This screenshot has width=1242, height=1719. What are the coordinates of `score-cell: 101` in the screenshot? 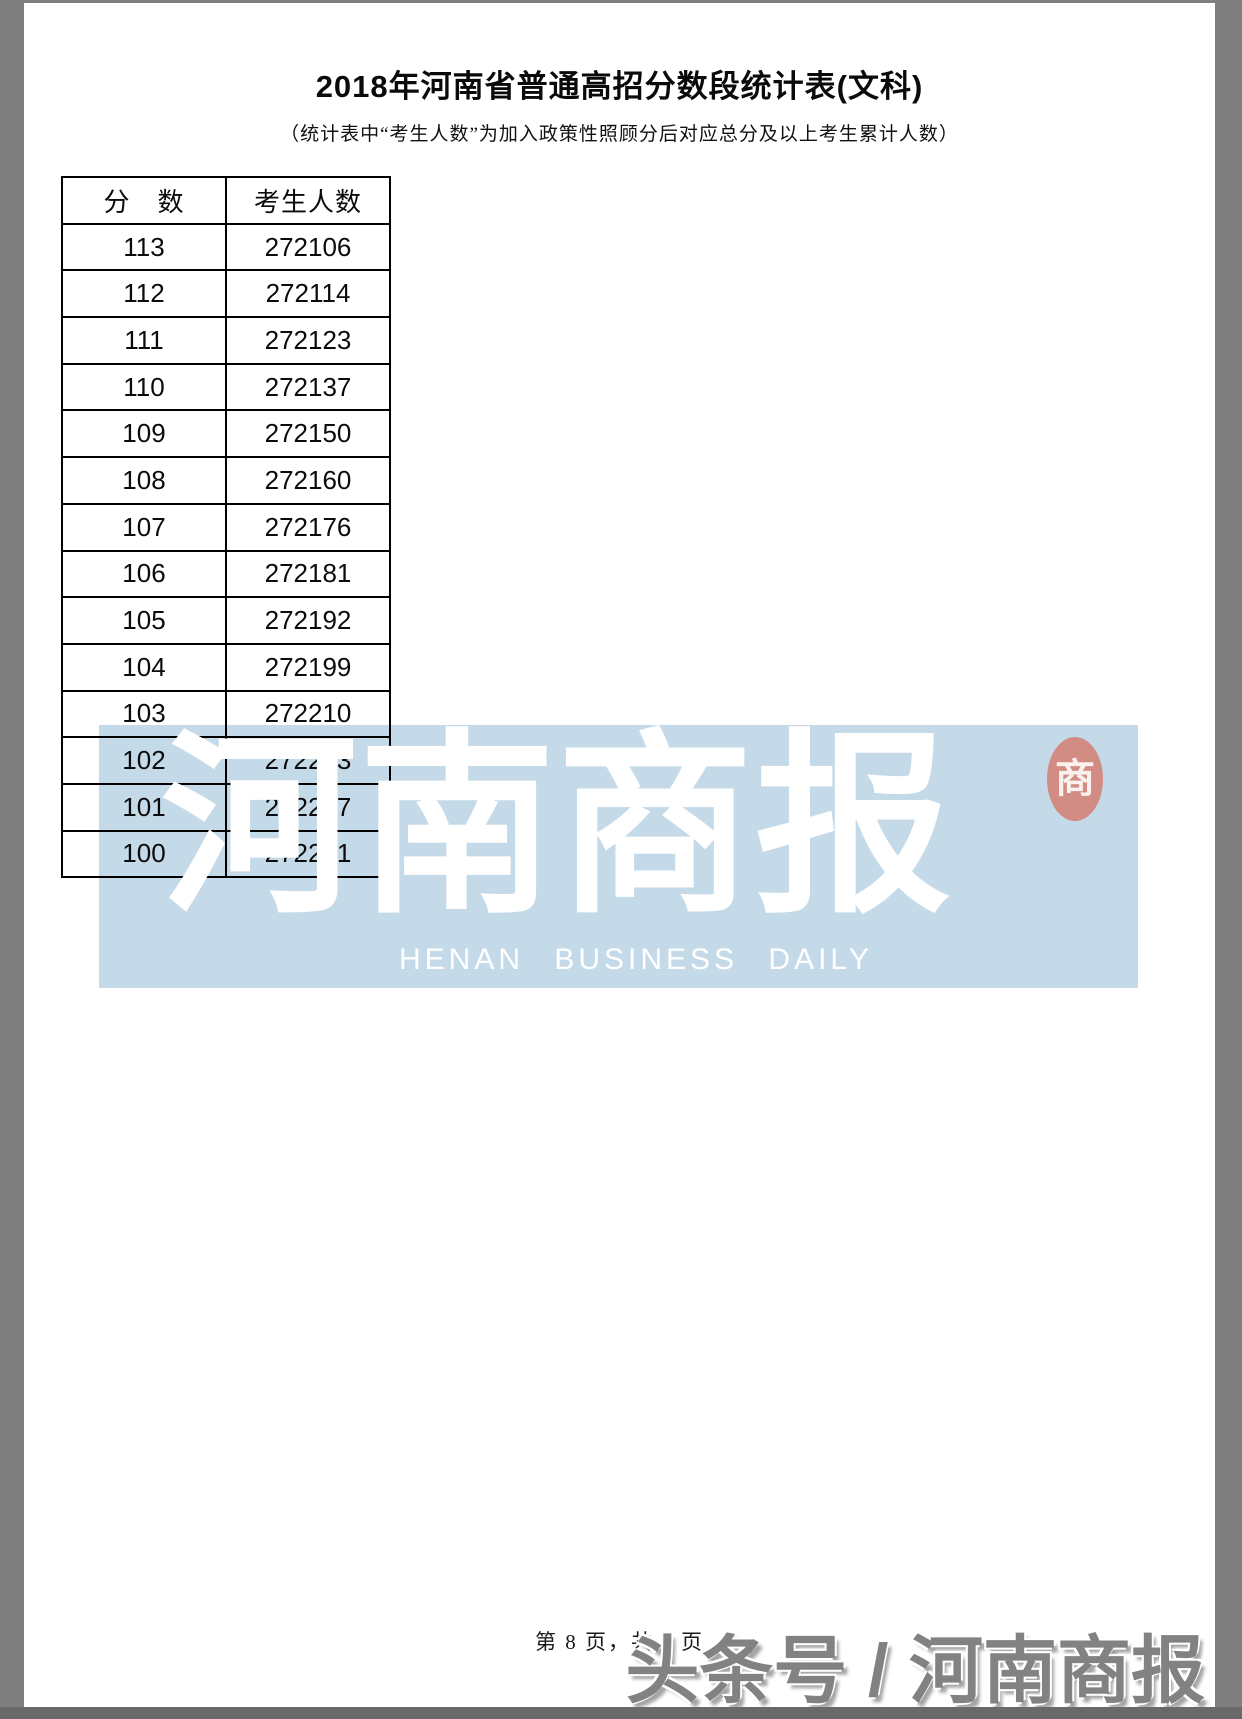 It's located at (144, 807).